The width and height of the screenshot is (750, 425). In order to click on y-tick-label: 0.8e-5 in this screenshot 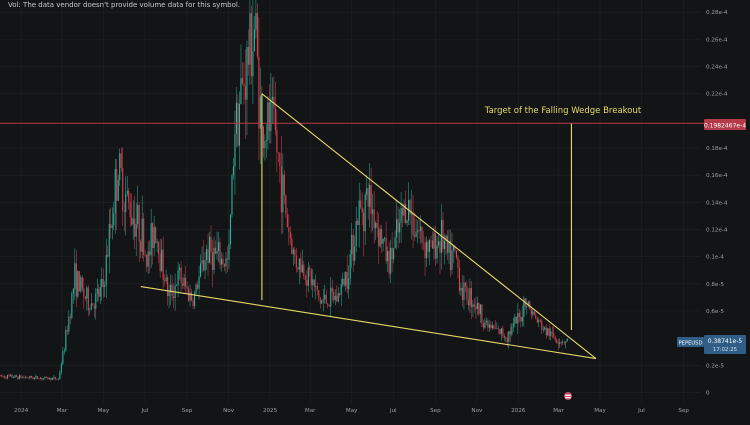, I will do `click(715, 285)`.